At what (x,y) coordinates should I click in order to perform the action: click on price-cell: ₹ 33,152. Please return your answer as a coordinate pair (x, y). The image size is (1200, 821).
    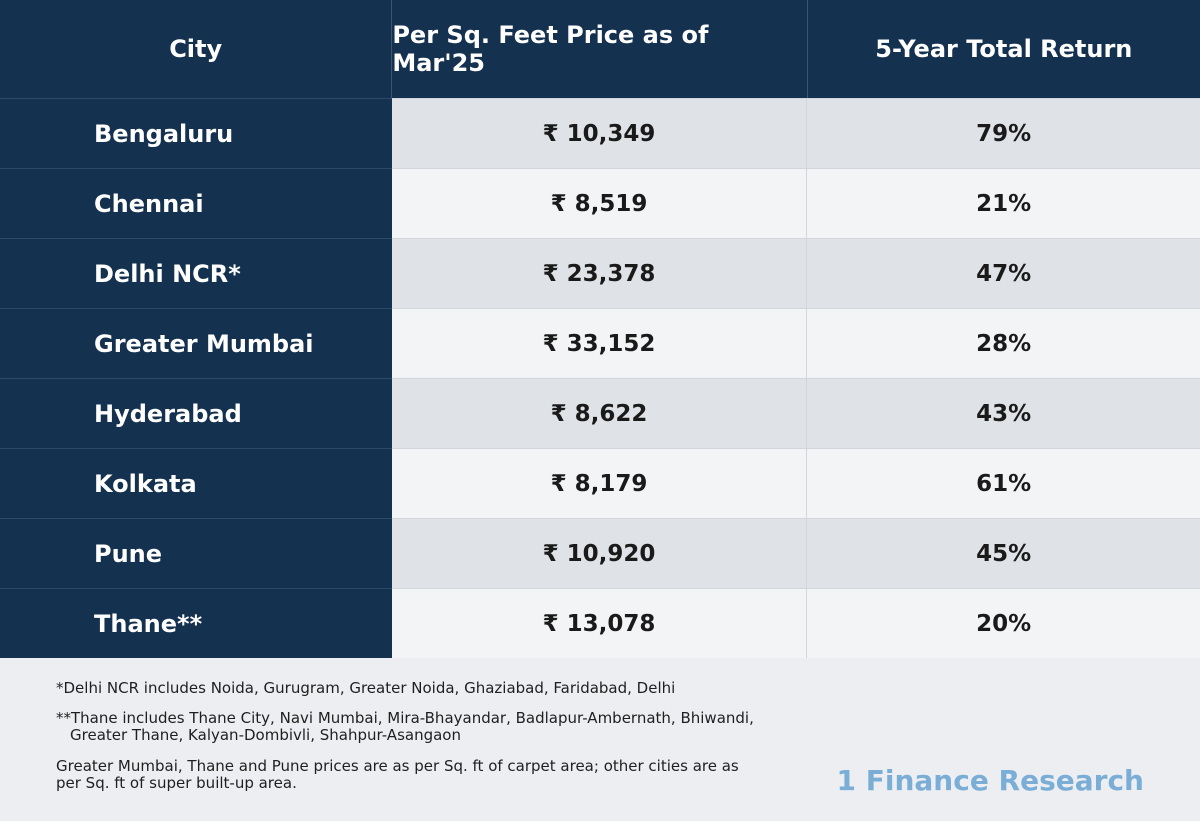
    Looking at the image, I should click on (599, 343).